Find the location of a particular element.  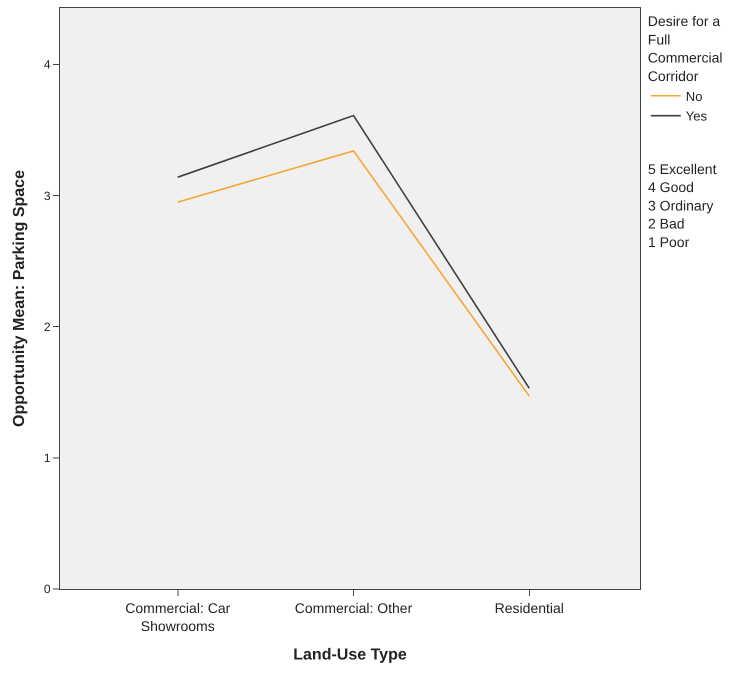

x-tick-label: Commercial: Car Showrooms is located at coordinates (178, 617).